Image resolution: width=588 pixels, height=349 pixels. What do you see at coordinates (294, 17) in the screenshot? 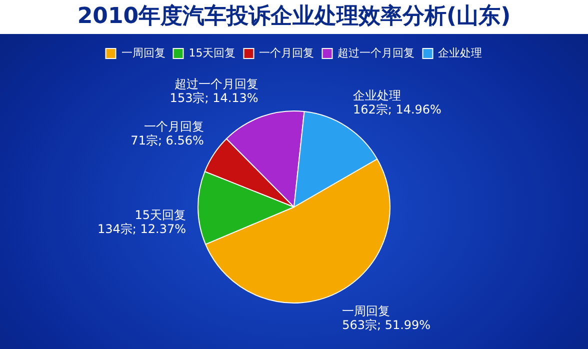
I see `chart-title: 2010年度汽车投诉企业处理效率分析(山东)` at bounding box center [294, 17].